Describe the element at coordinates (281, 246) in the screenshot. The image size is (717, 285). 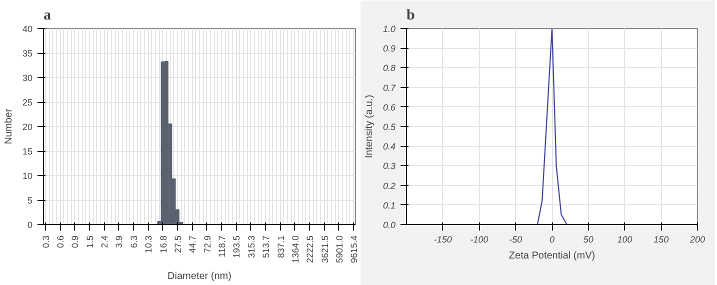
I see `x-tick-label: 837.1` at that location.